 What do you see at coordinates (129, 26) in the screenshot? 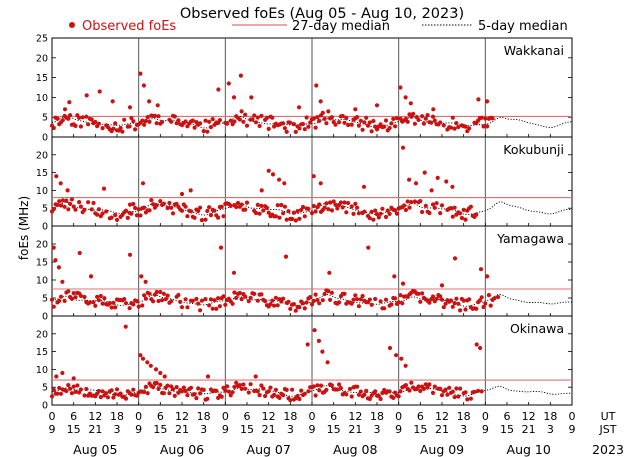
I see `legend-observed-label: Observed foEs` at bounding box center [129, 26].